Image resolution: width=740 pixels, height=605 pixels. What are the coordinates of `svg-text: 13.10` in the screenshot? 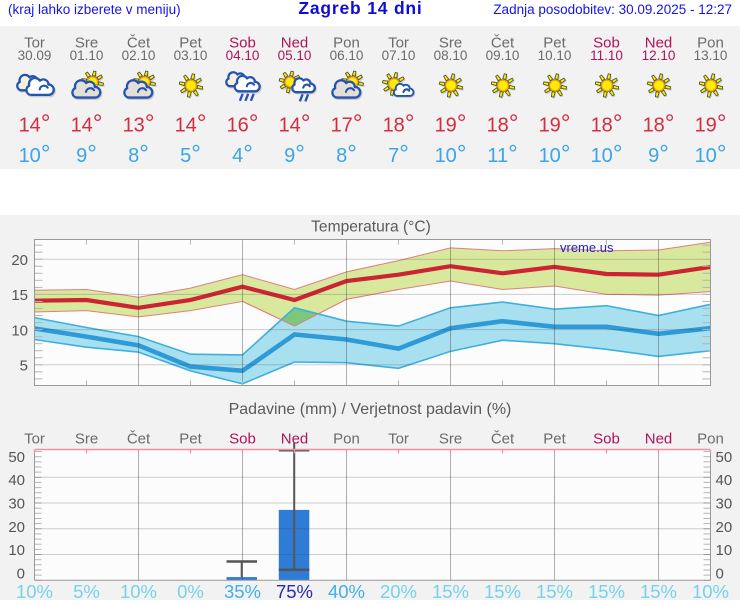 It's located at (711, 55).